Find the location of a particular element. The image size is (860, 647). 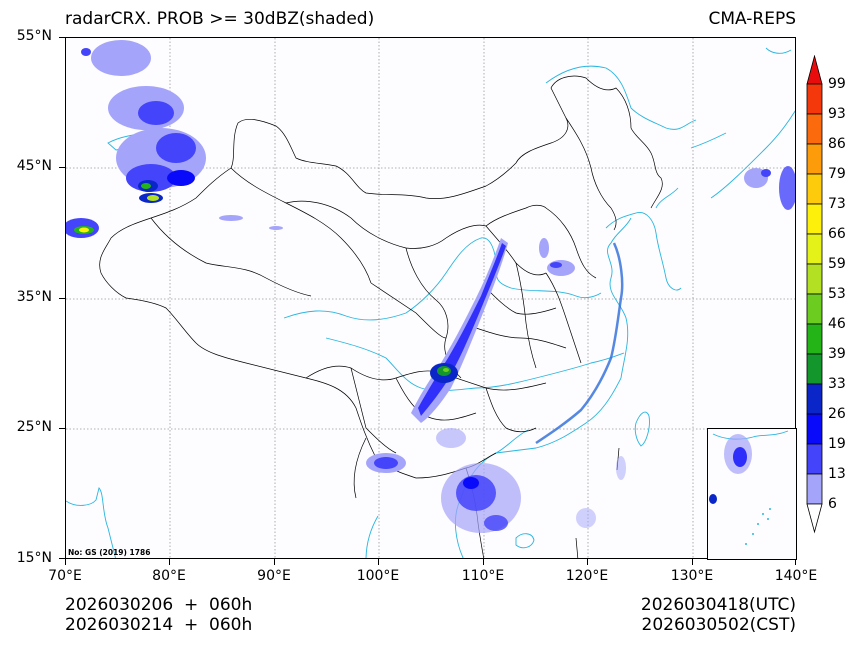

model-name: CMA-REPS is located at coordinates (752, 19).